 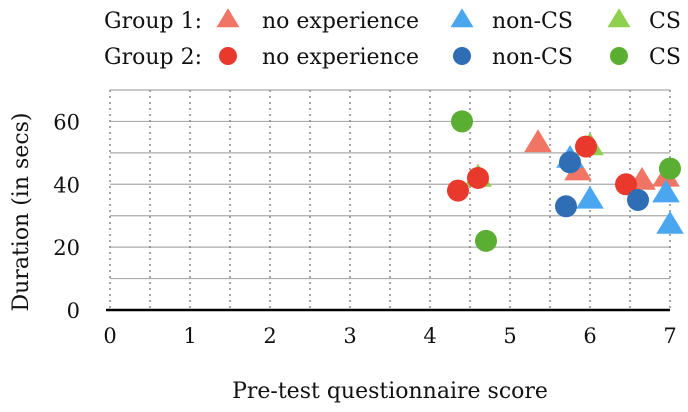 What do you see at coordinates (153, 21) in the screenshot?
I see `legend-group-label: Group 1:` at bounding box center [153, 21].